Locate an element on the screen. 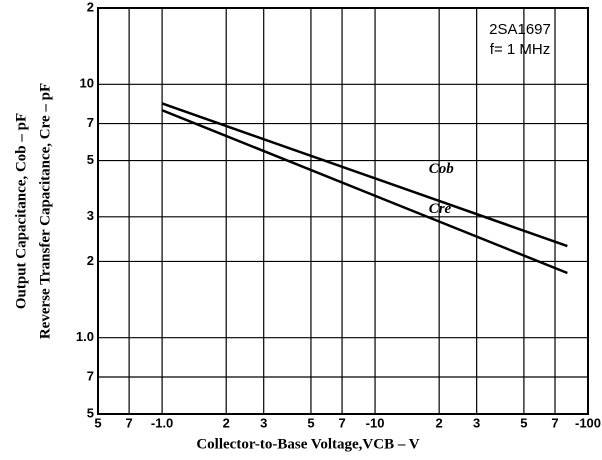  y-tick-label: 10 is located at coordinates (87, 83).